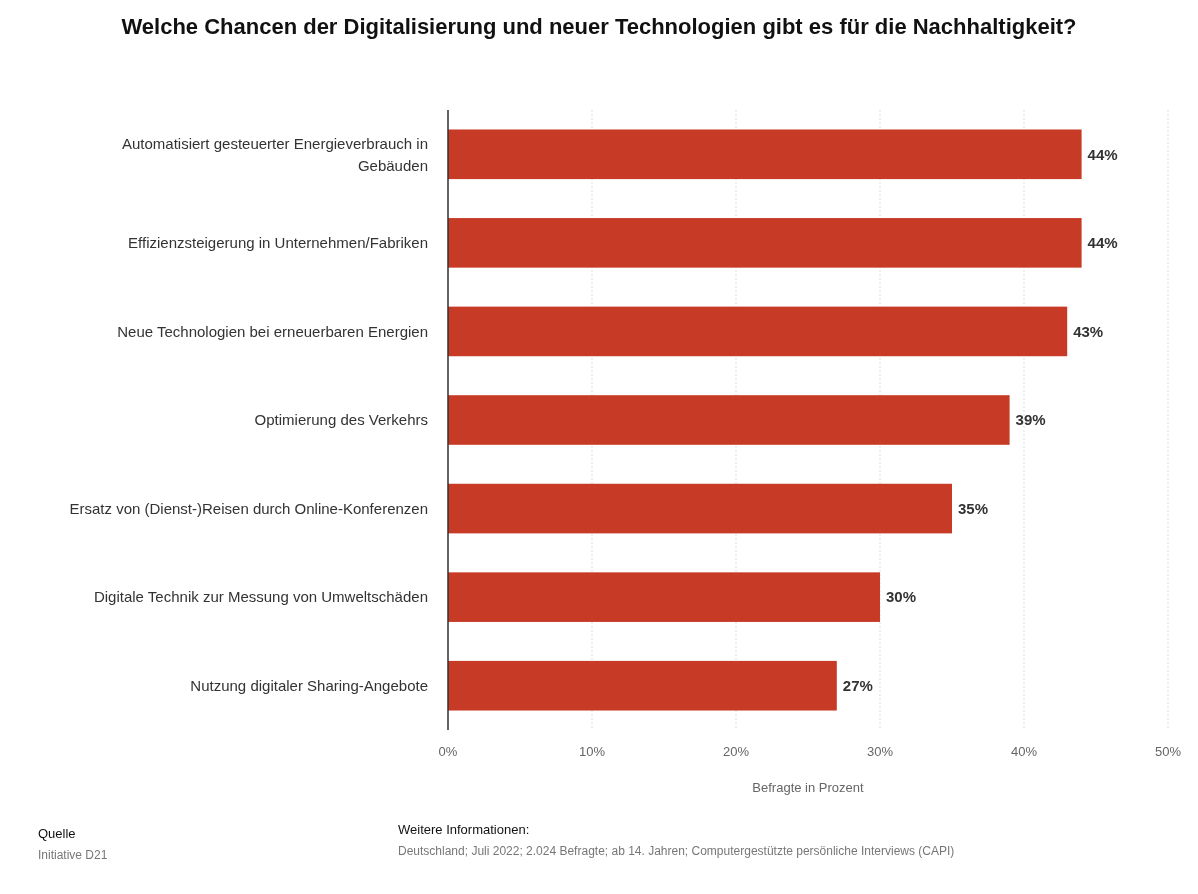 The height and width of the screenshot is (894, 1198). I want to click on y-tick-label: Neue Technologien bei erneuerbaren Energien, so click(272, 331).